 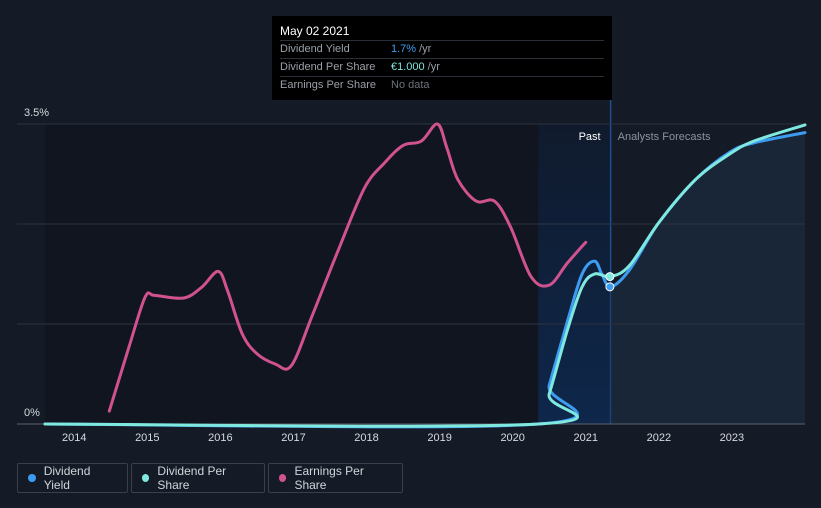 I want to click on x-tick-label: 2014, so click(x=74, y=438).